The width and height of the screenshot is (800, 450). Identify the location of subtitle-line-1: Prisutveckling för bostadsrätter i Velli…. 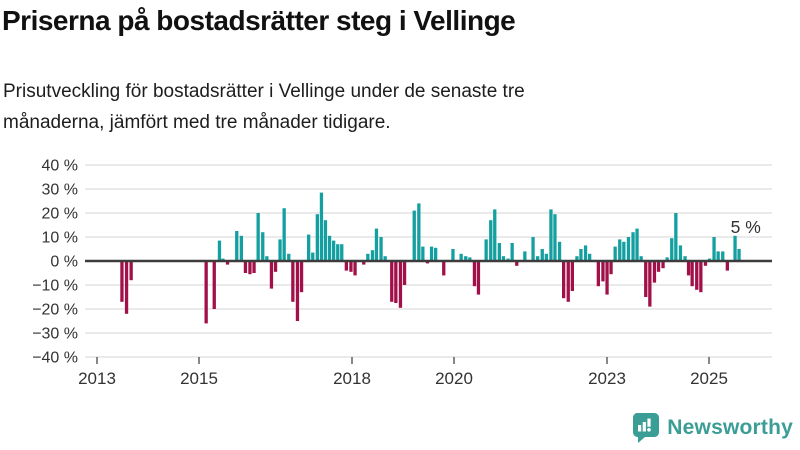
(264, 91).